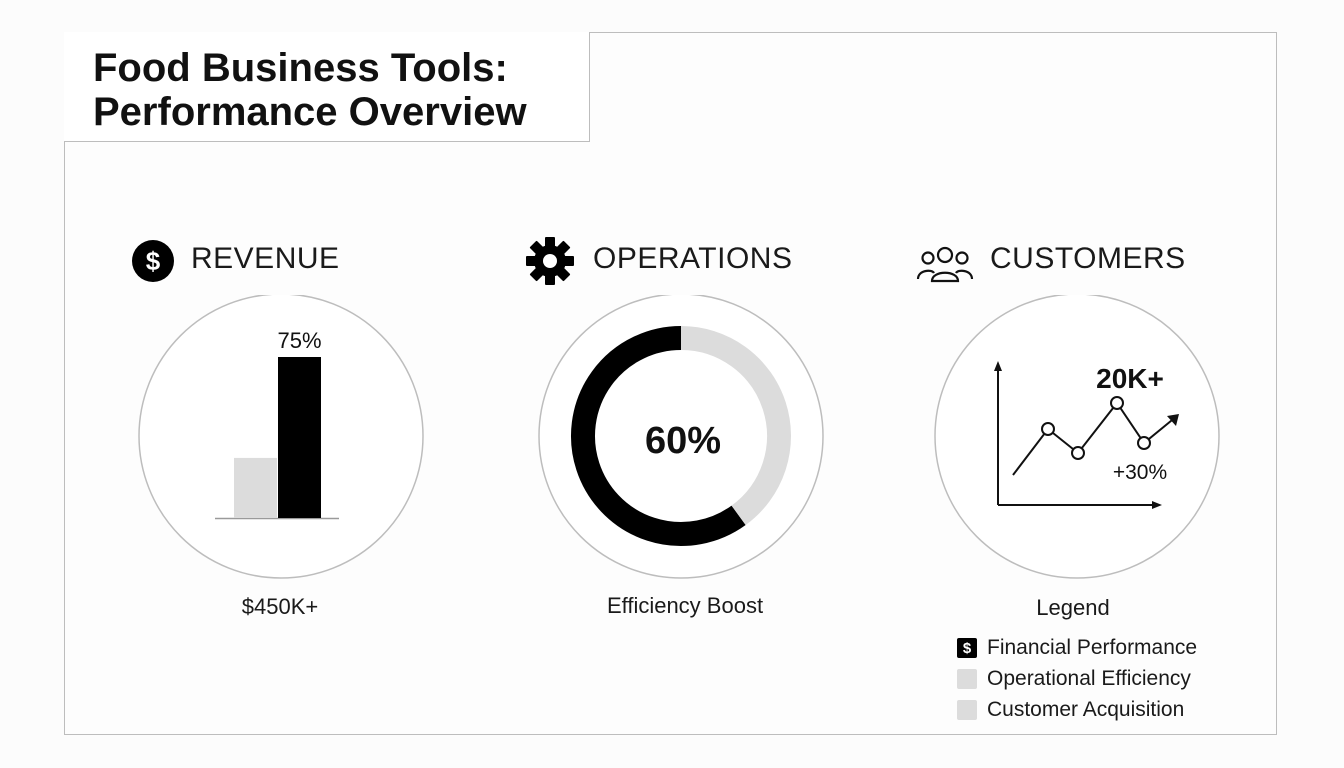  I want to click on legend-swatch-customer, so click(967, 710).